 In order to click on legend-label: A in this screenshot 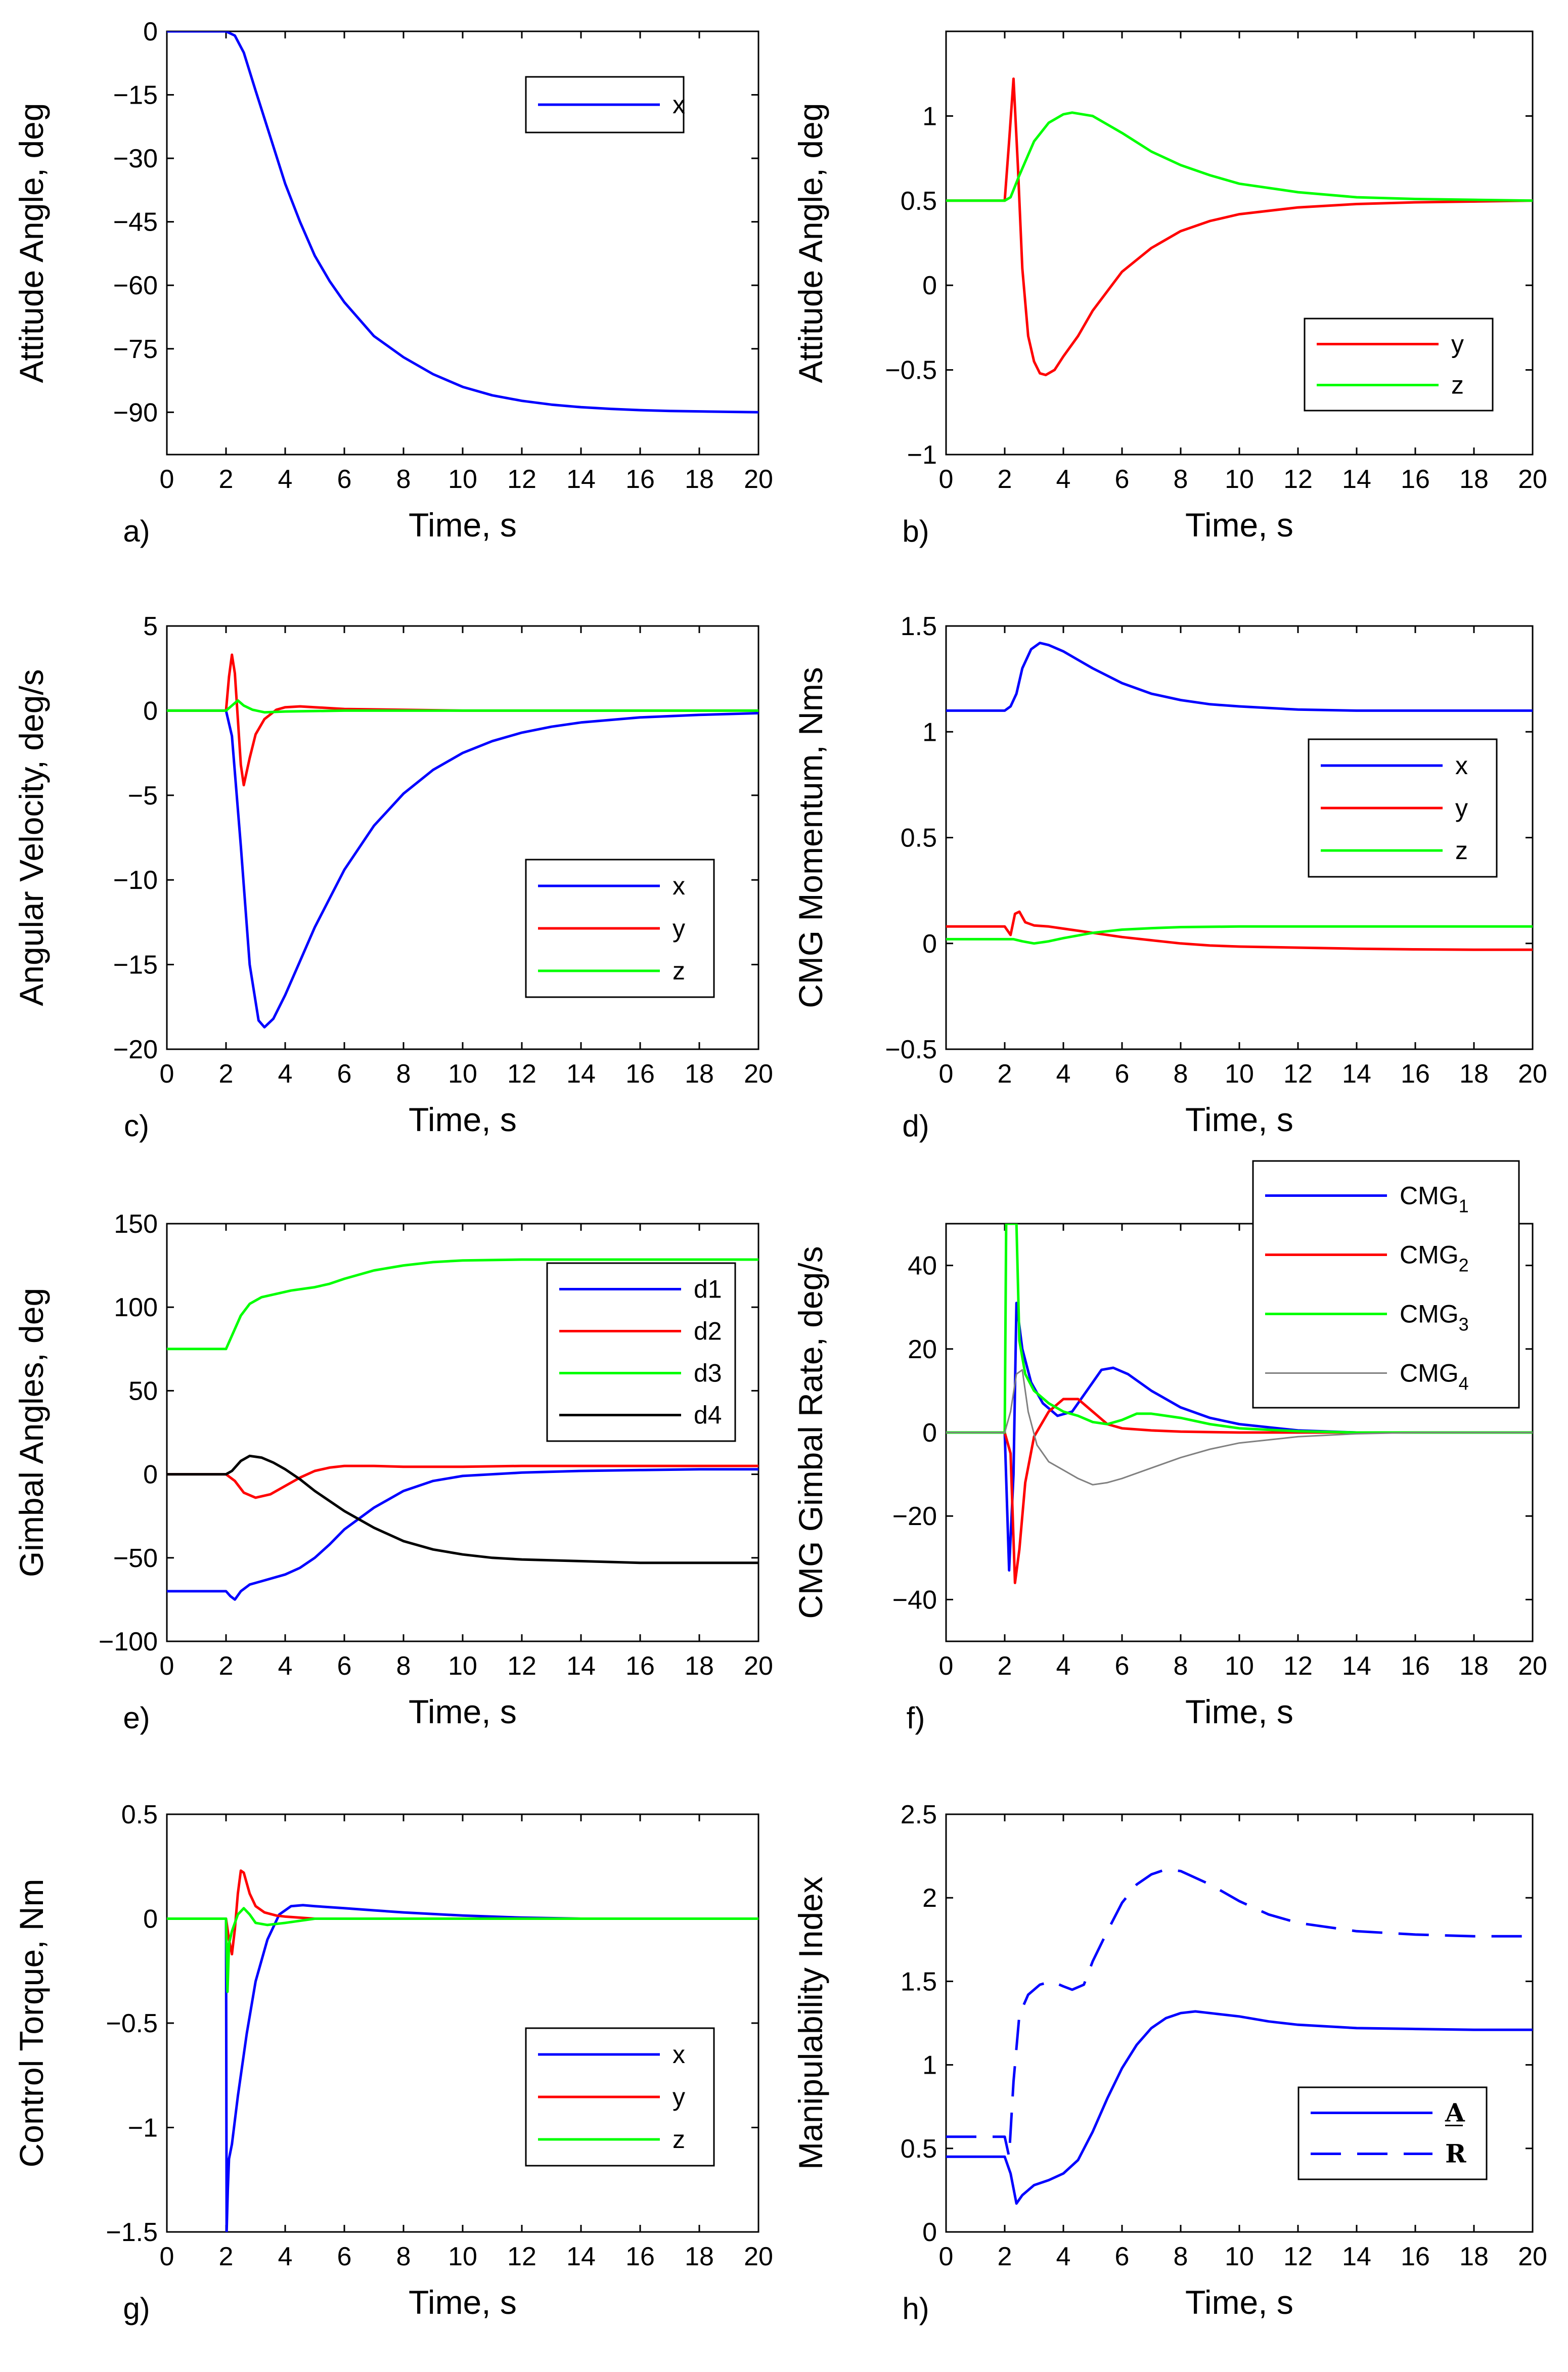, I will do `click(1455, 2113)`.